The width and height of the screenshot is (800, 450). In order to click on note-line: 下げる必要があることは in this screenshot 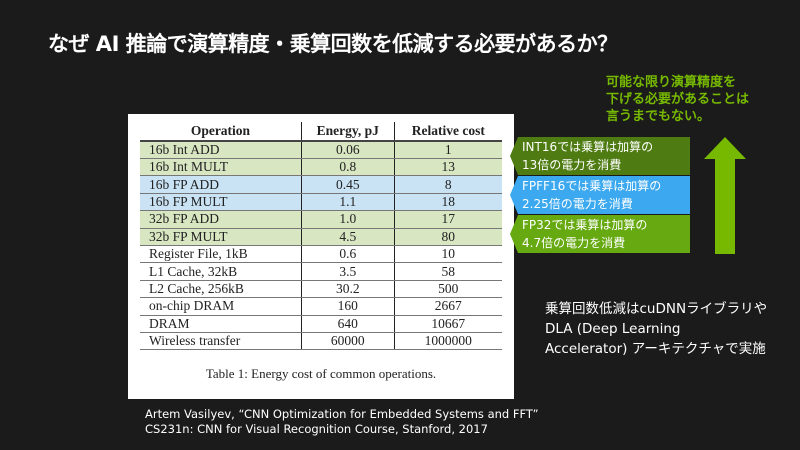, I will do `click(678, 99)`.